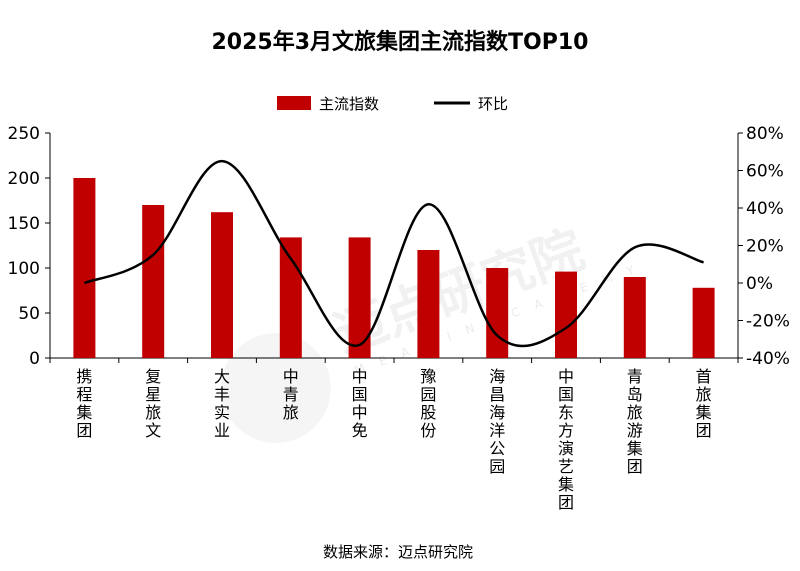 This screenshot has width=800, height=571. What do you see at coordinates (497, 313) in the screenshot?
I see `bar-海昌海洋公园` at bounding box center [497, 313].